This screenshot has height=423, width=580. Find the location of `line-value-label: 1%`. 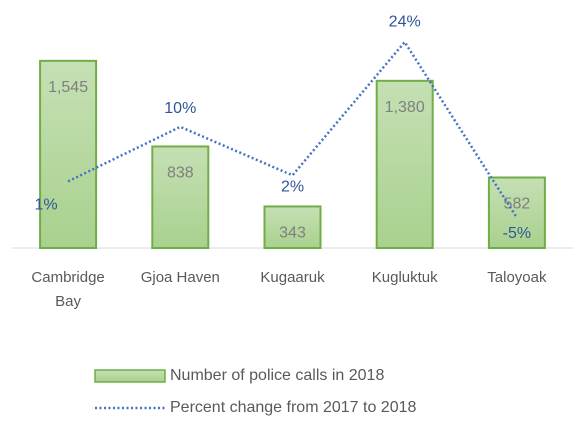

line-value-label: 1% is located at coordinates (46, 205).